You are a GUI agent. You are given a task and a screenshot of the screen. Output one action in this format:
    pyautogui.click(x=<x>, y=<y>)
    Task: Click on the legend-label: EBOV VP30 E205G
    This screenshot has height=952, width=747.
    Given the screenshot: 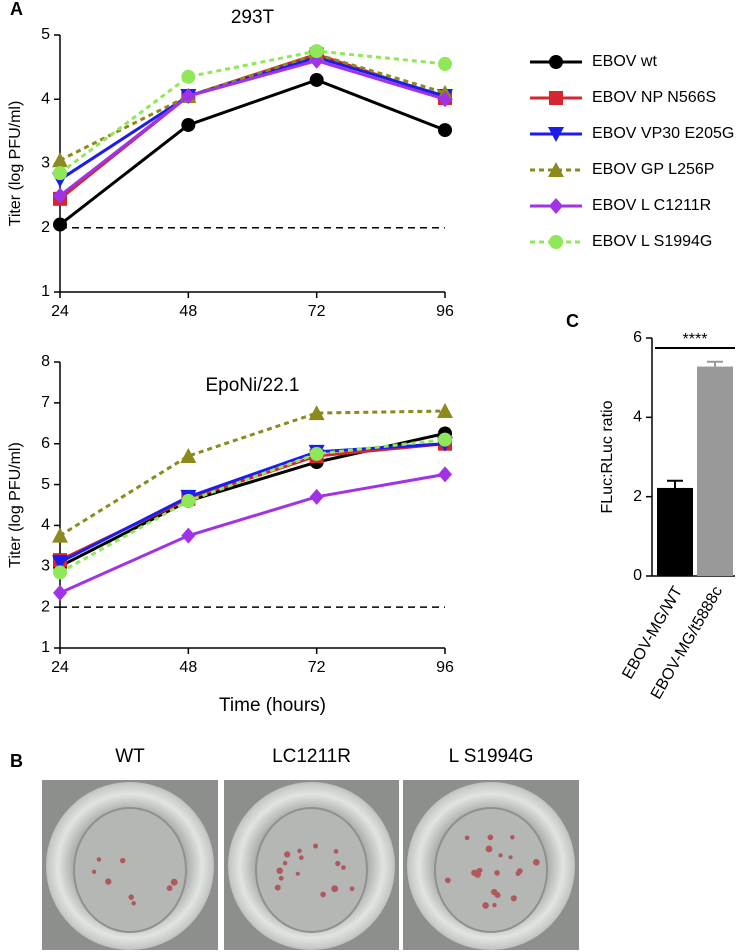 What is the action you would take?
    pyautogui.click(x=663, y=133)
    